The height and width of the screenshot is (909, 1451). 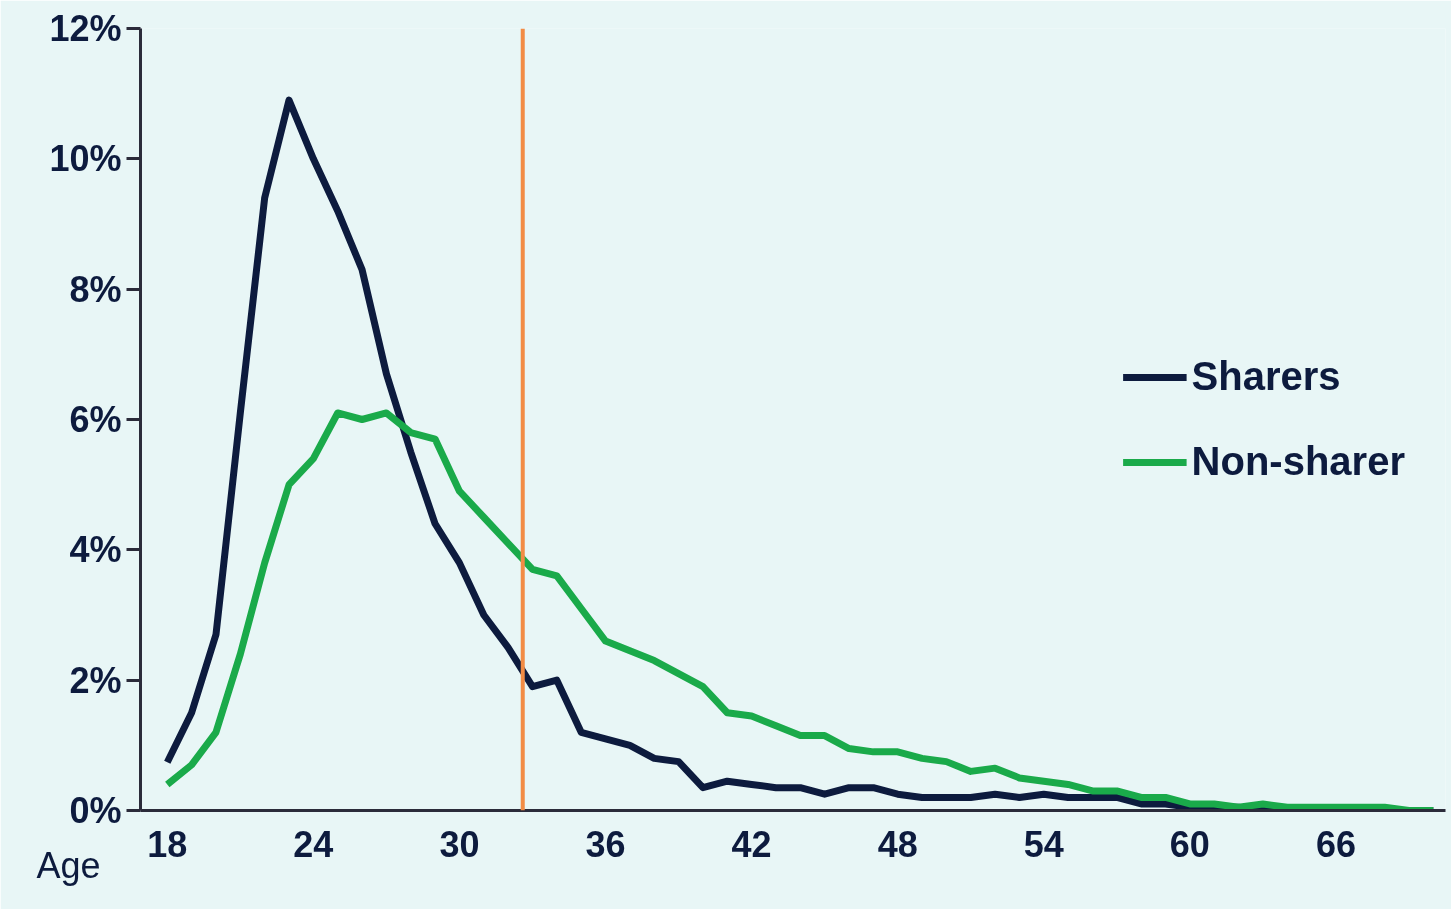 I want to click on x-tick-label: 48, so click(x=897, y=844).